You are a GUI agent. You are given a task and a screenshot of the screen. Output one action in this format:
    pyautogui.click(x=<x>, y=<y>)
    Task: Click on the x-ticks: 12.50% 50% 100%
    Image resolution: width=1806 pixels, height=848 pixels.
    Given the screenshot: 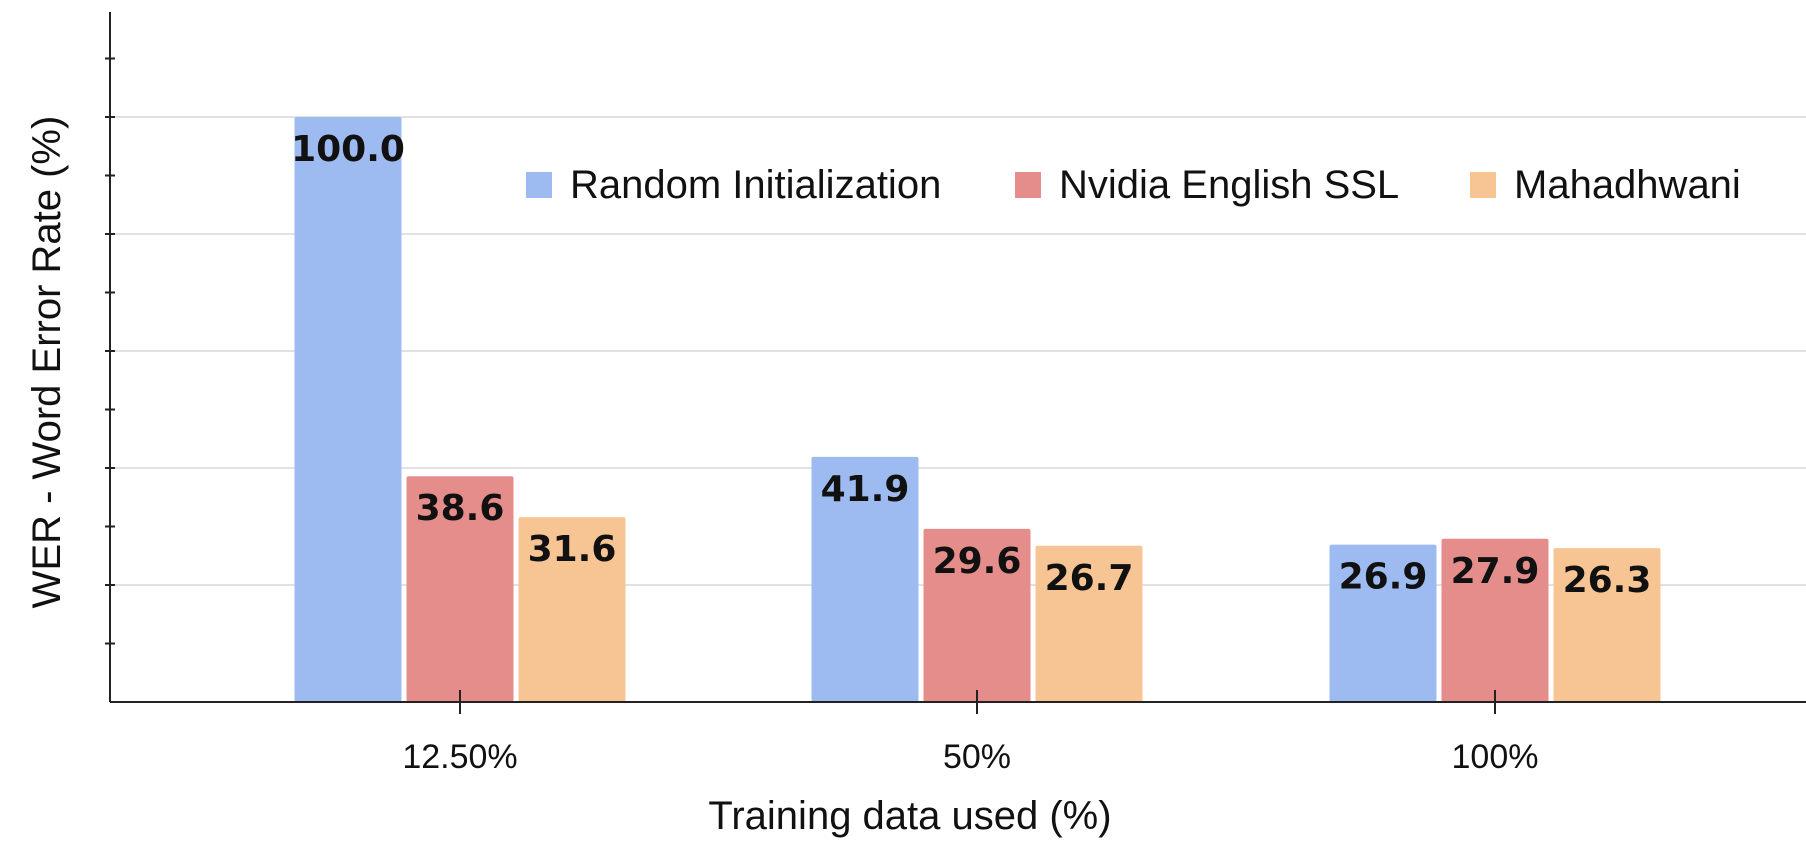 What is the action you would take?
    pyautogui.click(x=970, y=733)
    